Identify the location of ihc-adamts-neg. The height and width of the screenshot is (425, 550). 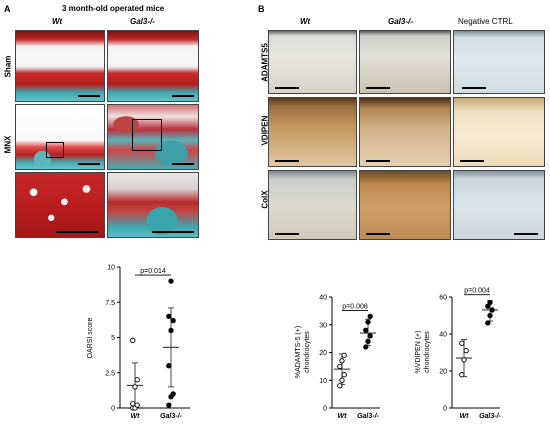
(499, 62).